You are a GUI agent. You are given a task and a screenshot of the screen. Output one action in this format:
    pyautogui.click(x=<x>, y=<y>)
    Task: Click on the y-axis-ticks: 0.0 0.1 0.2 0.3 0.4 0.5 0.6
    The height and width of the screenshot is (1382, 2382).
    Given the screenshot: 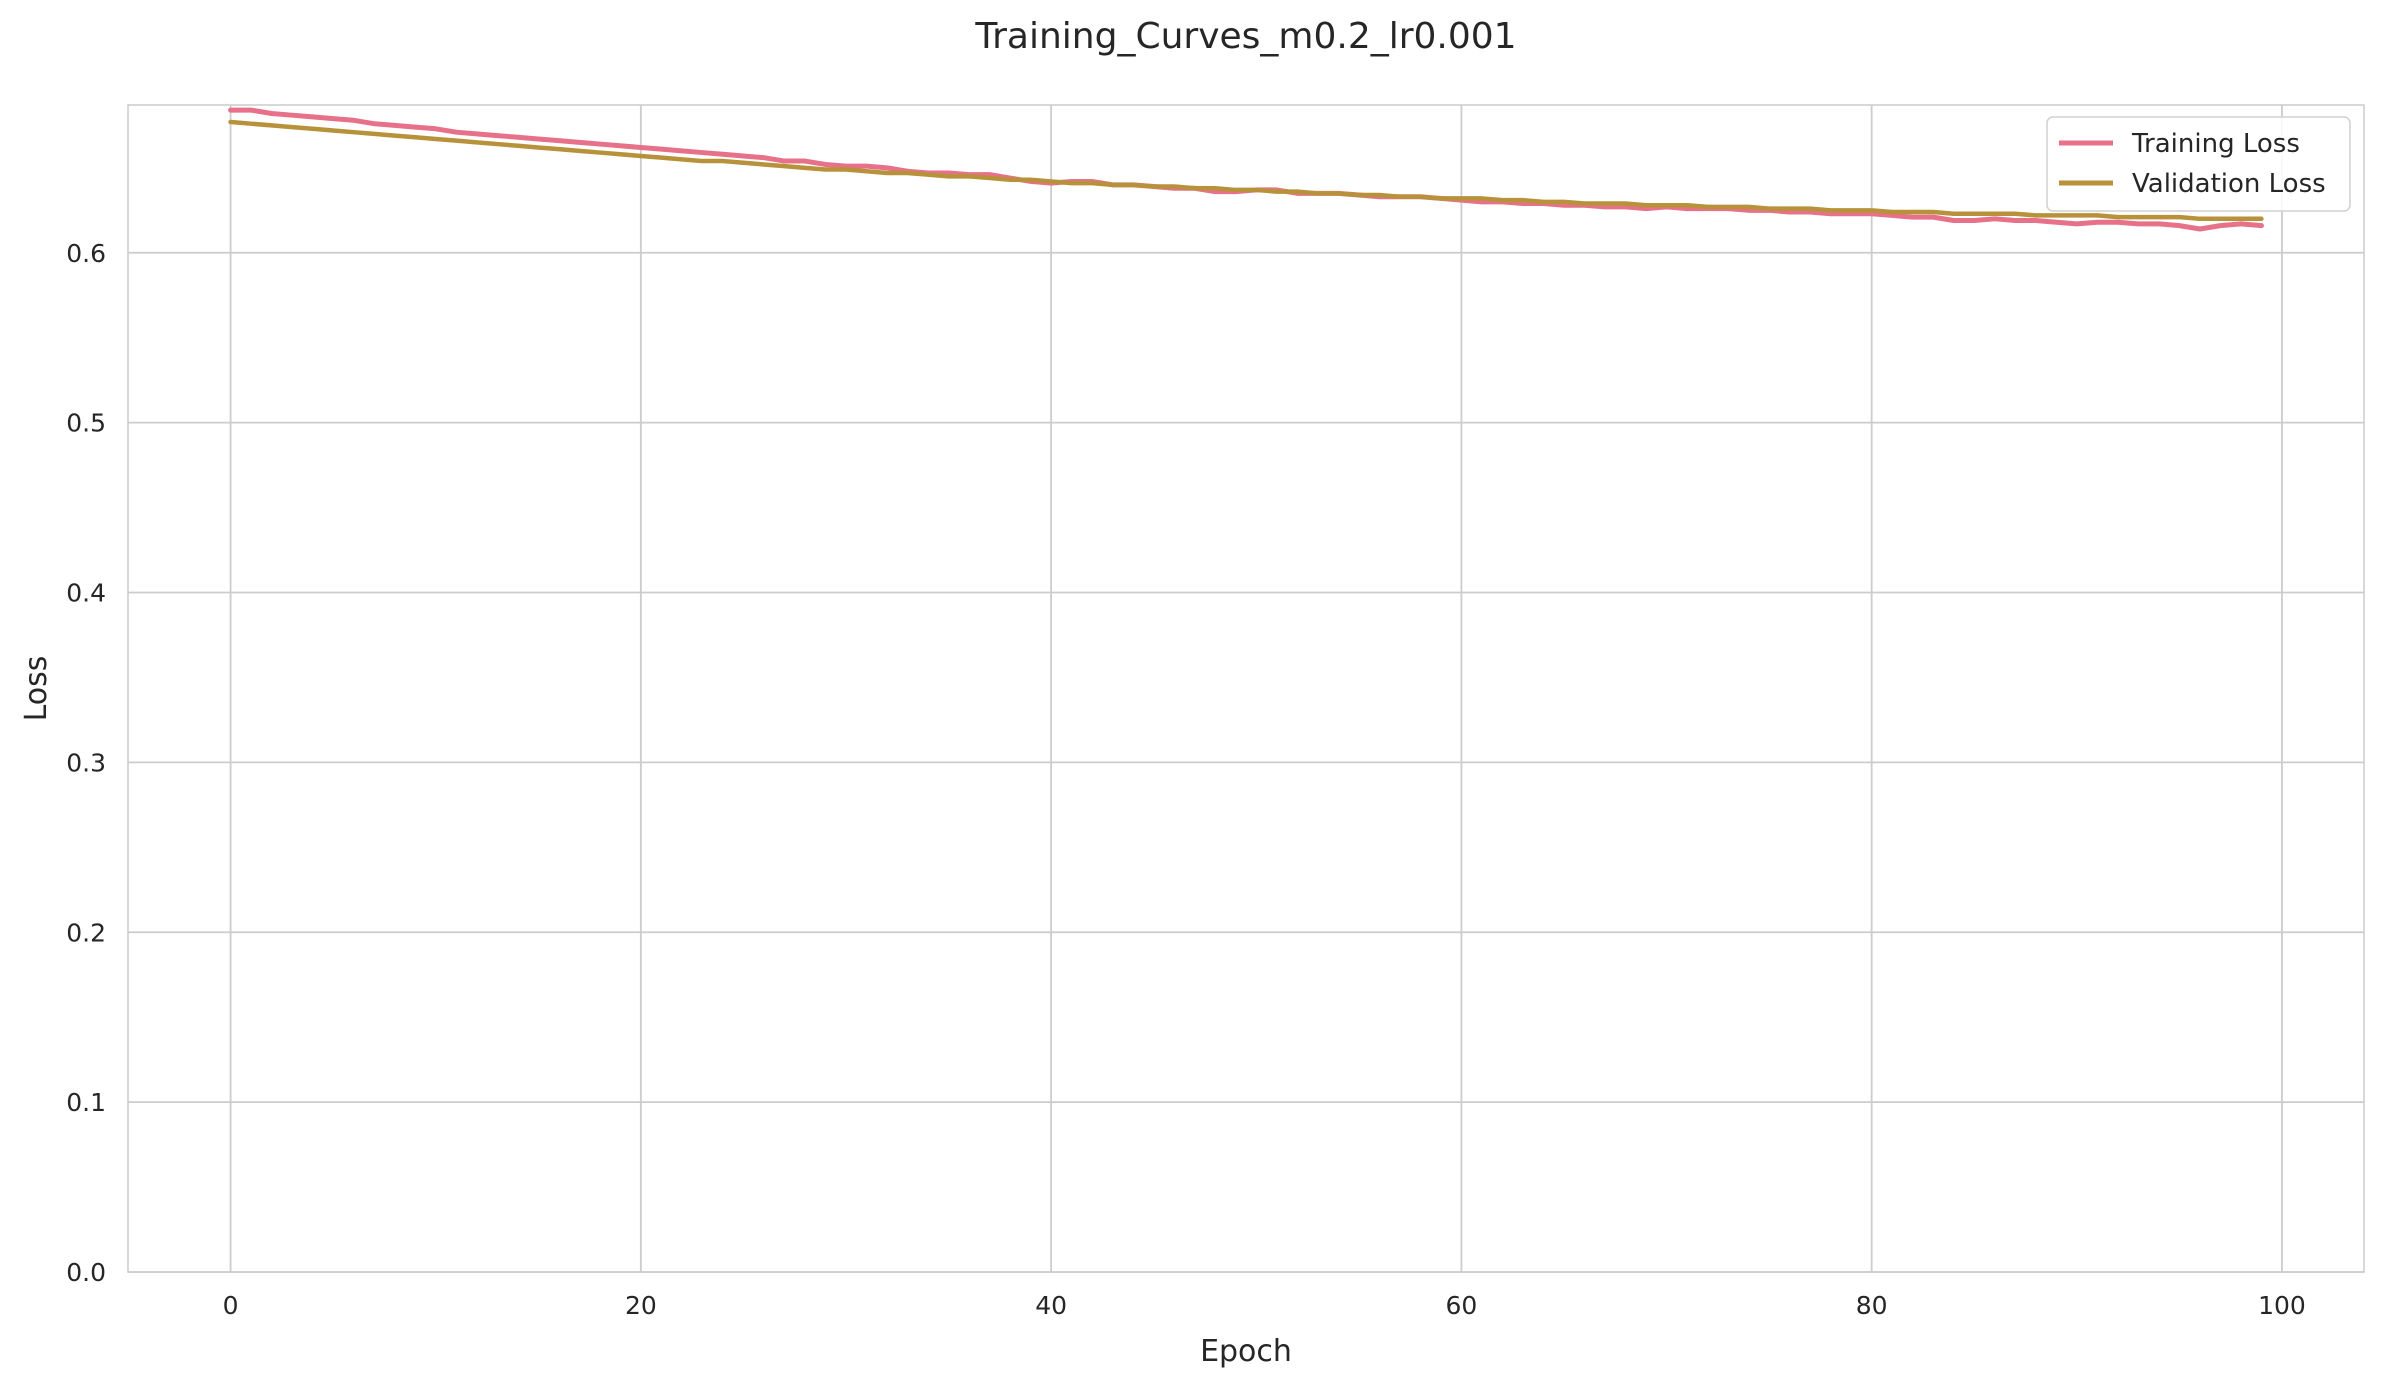 What is the action you would take?
    pyautogui.click(x=86, y=763)
    